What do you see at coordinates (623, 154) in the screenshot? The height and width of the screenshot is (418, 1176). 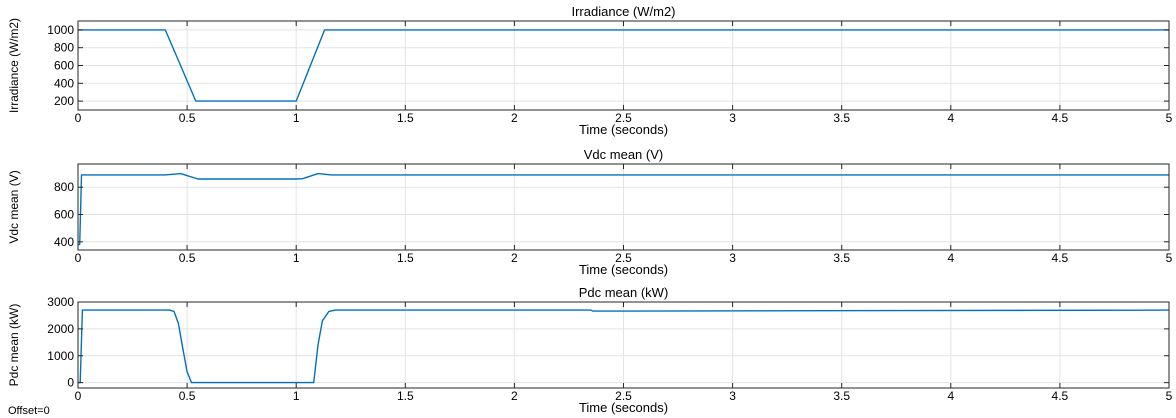 I see `chart-title: Vdc mean (V)` at bounding box center [623, 154].